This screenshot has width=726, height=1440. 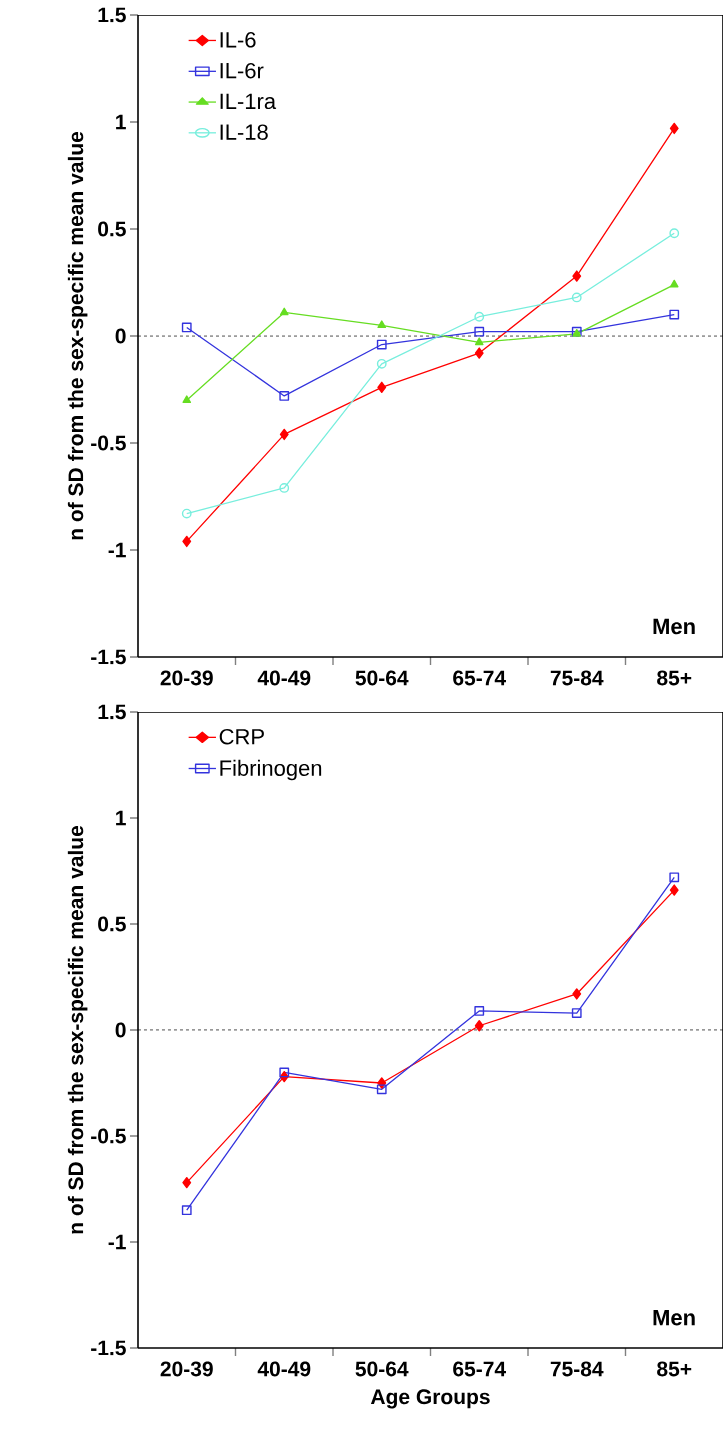 What do you see at coordinates (244, 132) in the screenshot?
I see `legend-label: IL-18` at bounding box center [244, 132].